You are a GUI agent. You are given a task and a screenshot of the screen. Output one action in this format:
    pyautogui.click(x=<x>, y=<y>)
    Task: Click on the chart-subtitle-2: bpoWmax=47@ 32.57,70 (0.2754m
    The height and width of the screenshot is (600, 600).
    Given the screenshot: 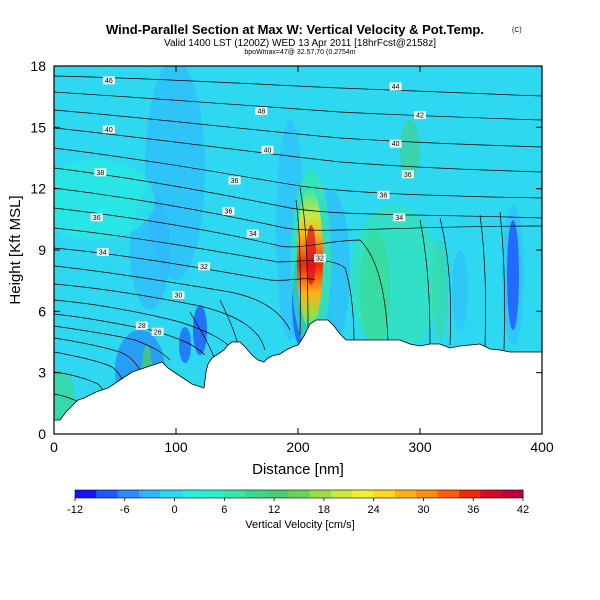 What is the action you would take?
    pyautogui.click(x=299, y=52)
    